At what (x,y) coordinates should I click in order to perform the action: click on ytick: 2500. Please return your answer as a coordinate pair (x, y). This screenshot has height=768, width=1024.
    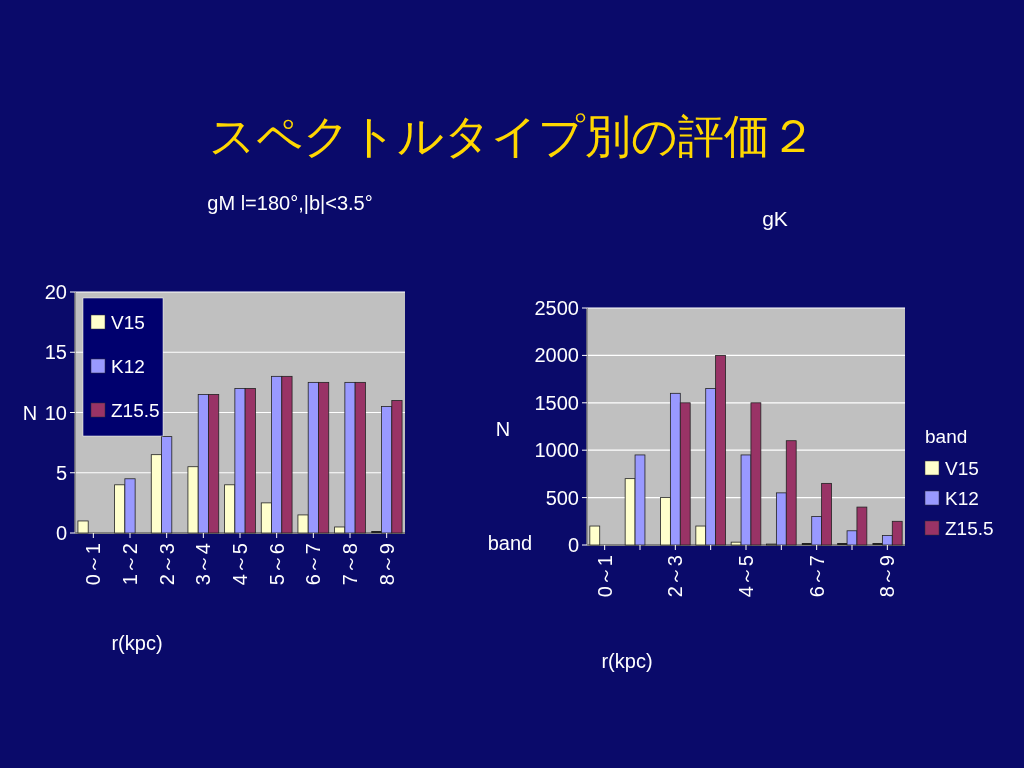
    Looking at the image, I should click on (556, 308).